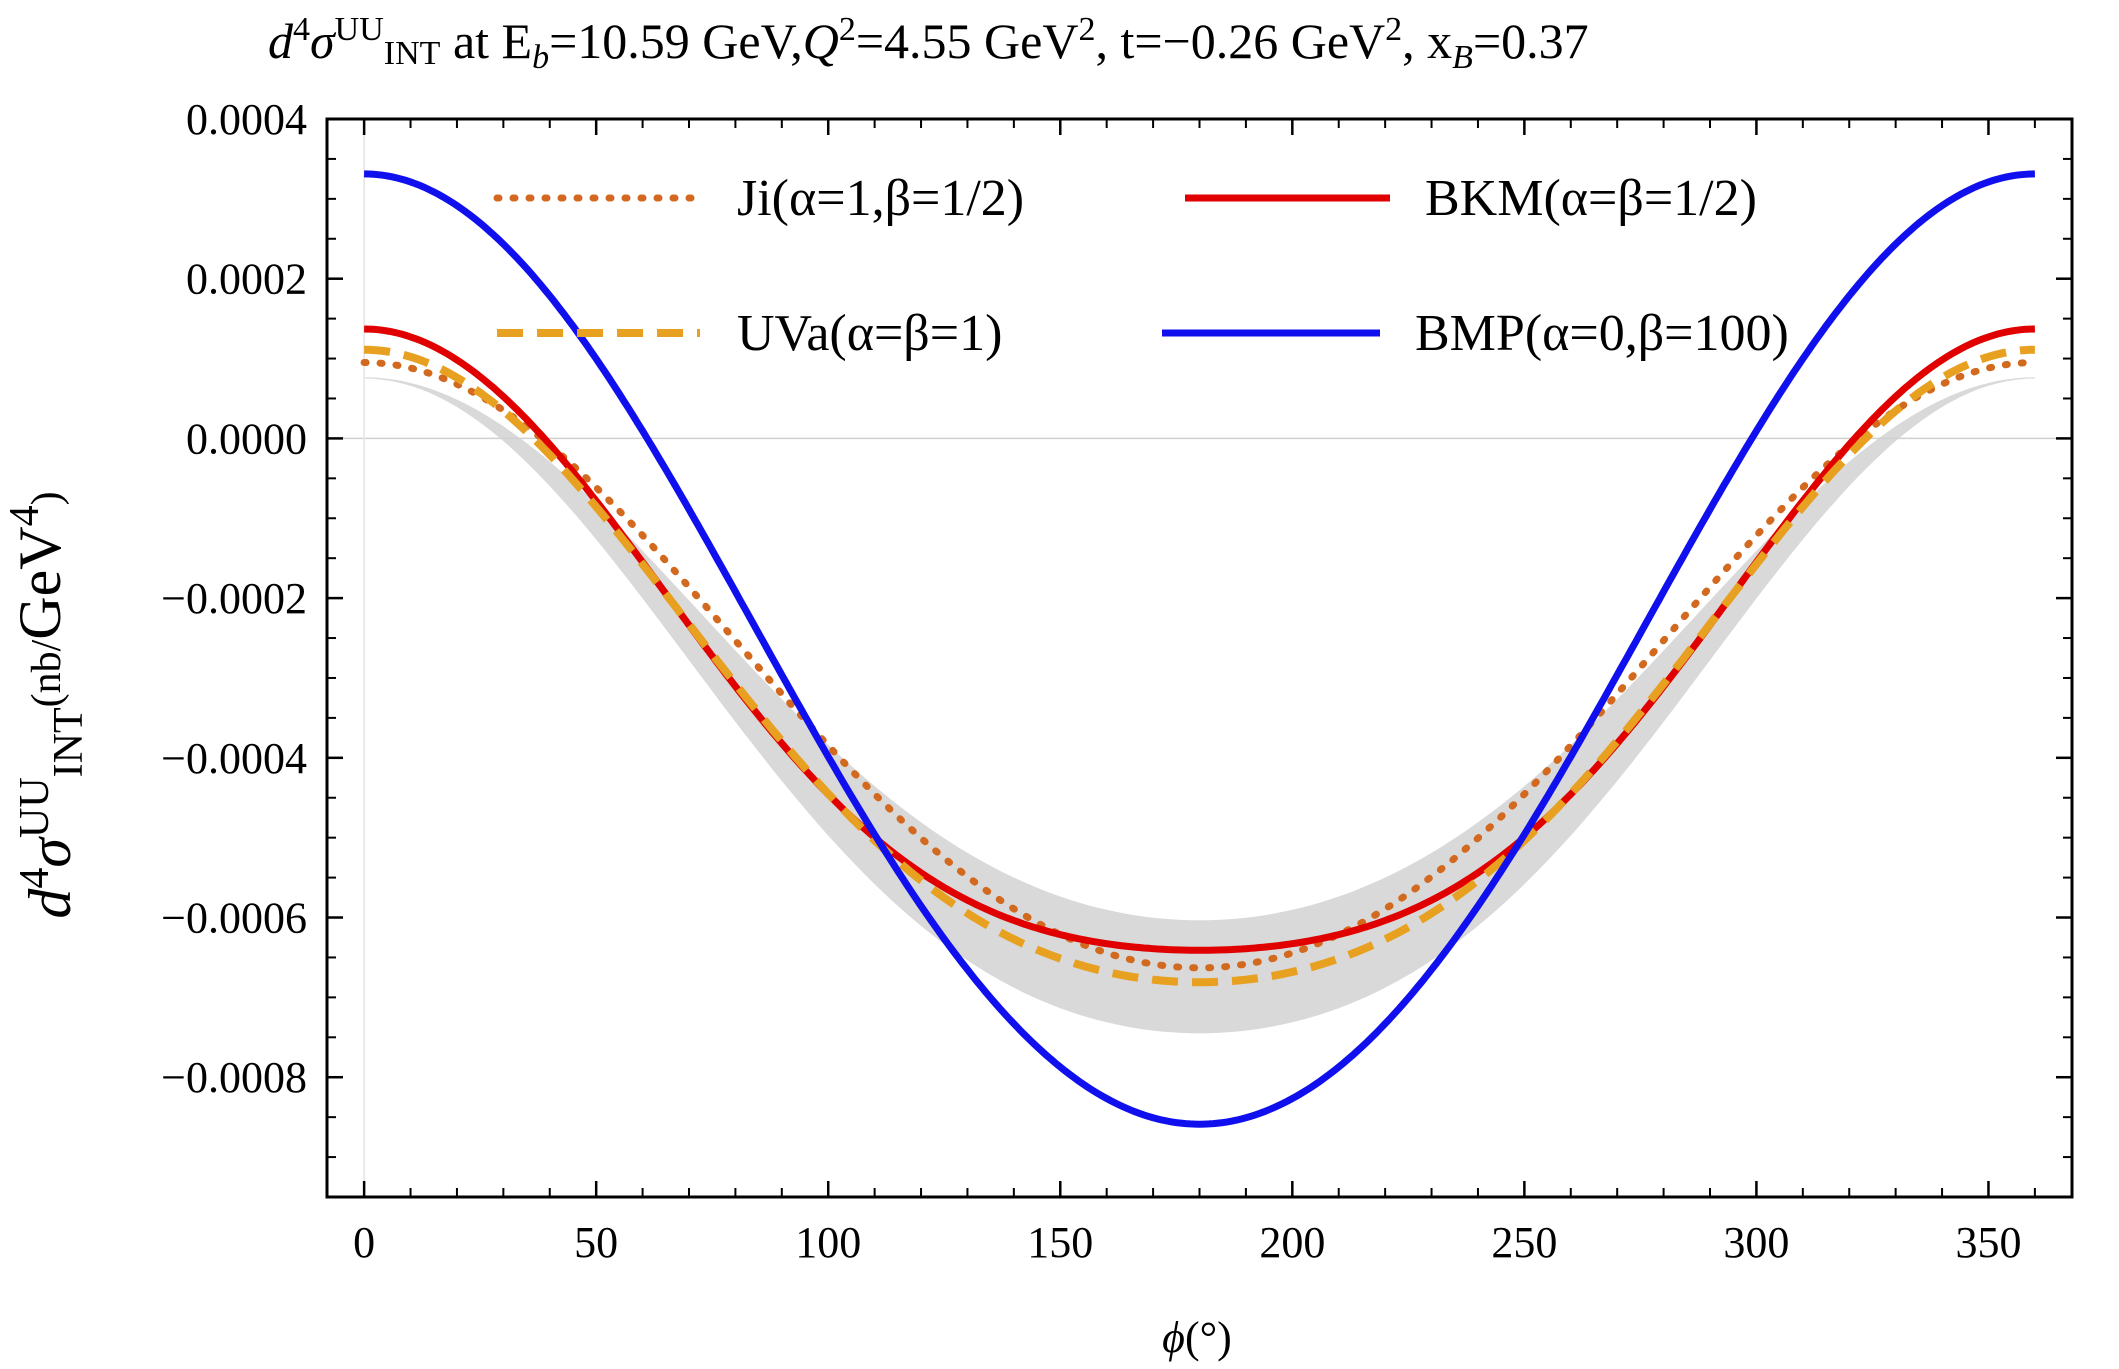 The image size is (2119, 1369). I want to click on y-tick-label: −0.0002, so click(234, 598).